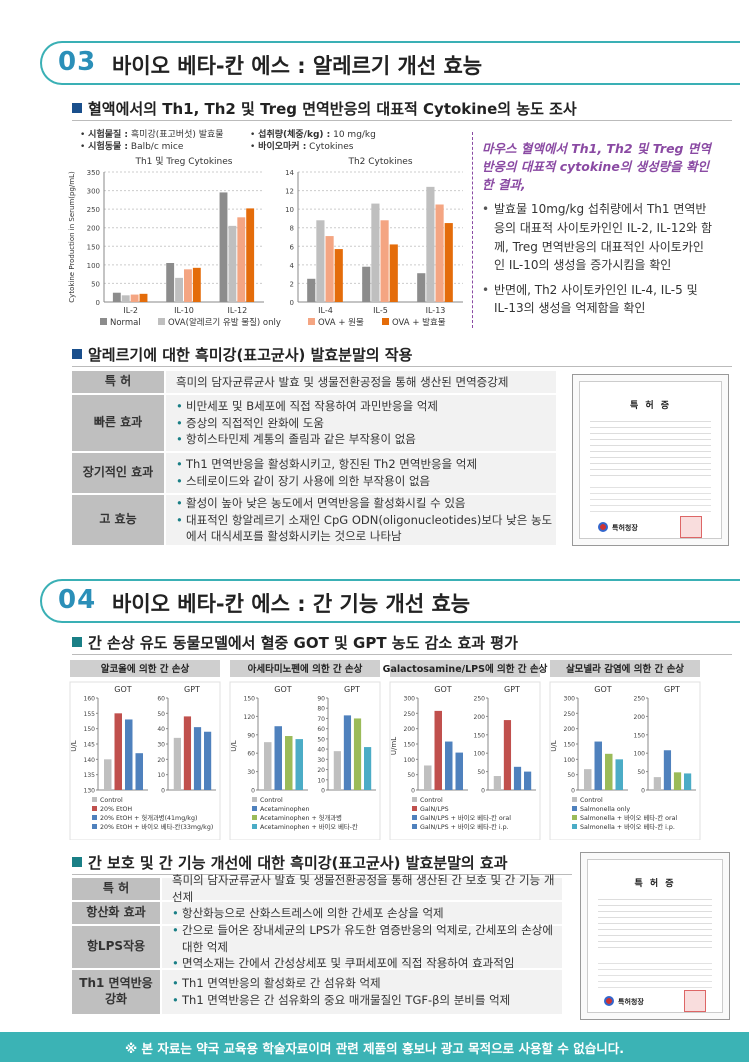 This screenshot has height=1062, width=749. What do you see at coordinates (118, 382) in the screenshot?
I see `table-row-header: 특 허` at bounding box center [118, 382].